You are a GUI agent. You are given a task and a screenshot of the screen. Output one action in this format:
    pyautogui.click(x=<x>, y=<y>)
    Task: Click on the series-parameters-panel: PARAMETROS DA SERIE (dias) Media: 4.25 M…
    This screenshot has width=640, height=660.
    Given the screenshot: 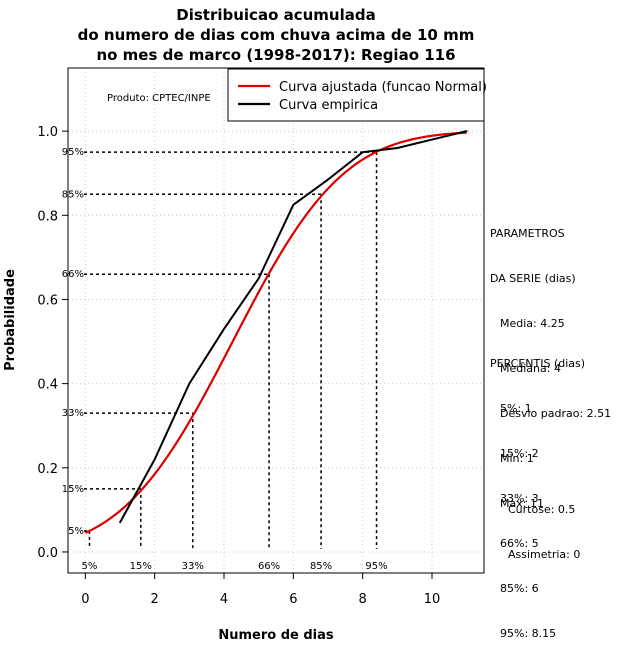 What is the action you would take?
    pyautogui.click(x=550, y=361)
    